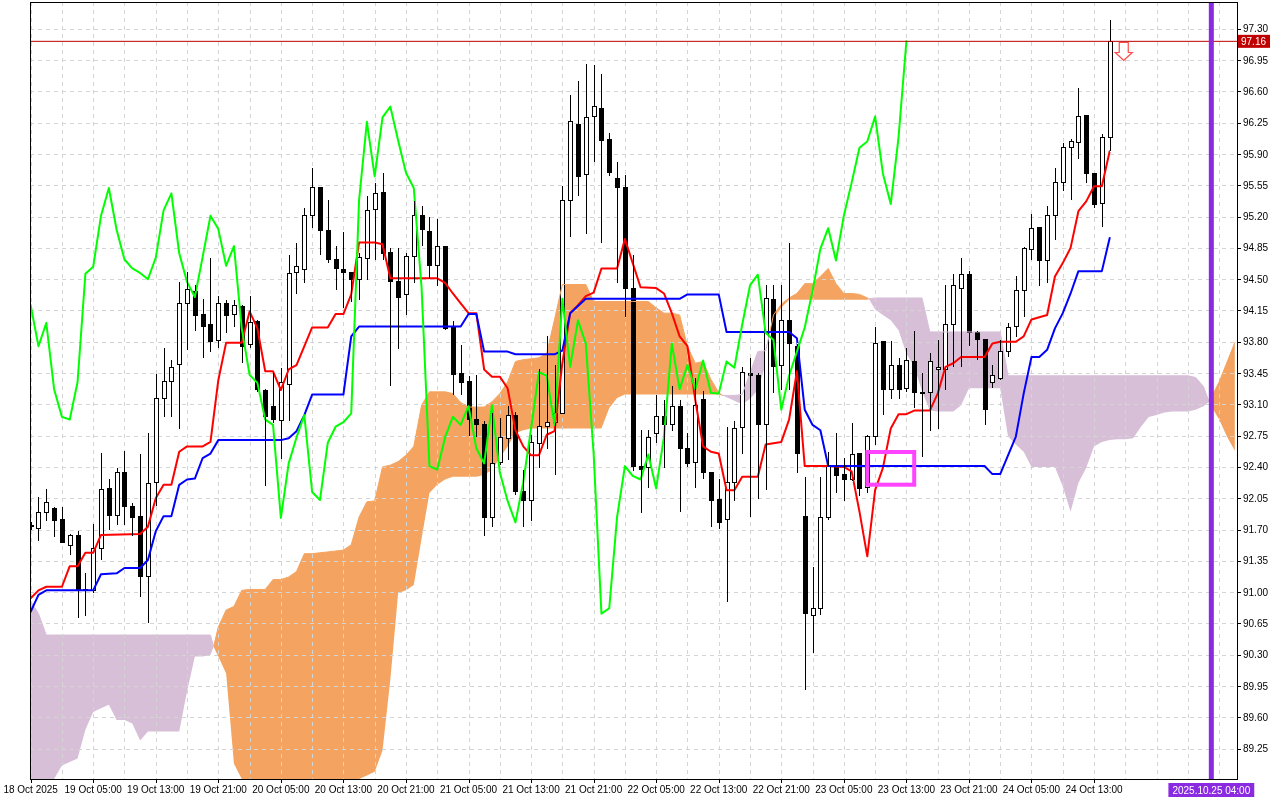 The width and height of the screenshot is (1280, 800). What do you see at coordinates (1256, 436) in the screenshot?
I see `y-tick-label: 92.75` at bounding box center [1256, 436].